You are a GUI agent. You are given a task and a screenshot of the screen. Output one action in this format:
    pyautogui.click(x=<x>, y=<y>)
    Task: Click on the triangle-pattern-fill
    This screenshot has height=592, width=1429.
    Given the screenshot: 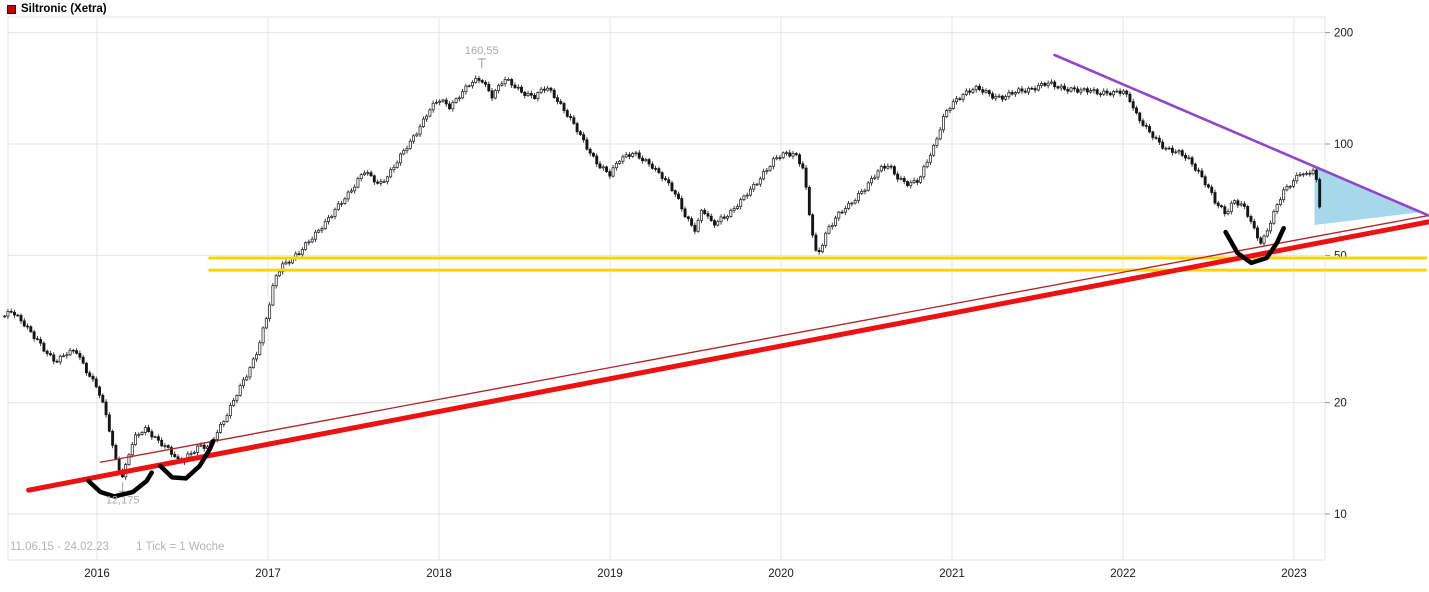 What is the action you would take?
    pyautogui.click(x=1368, y=196)
    